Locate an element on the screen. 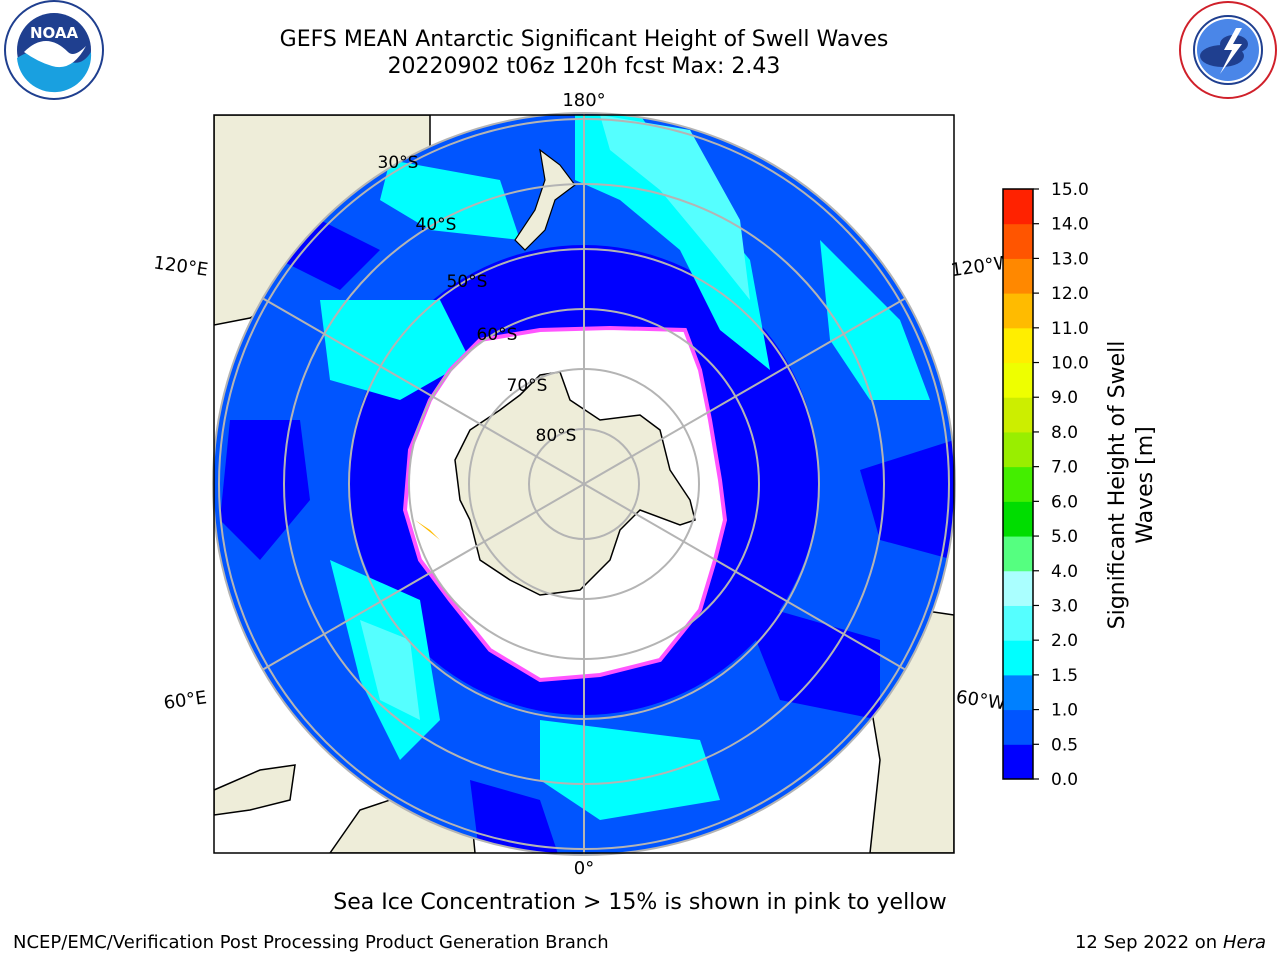  colorbar-tick-label: 8.0 is located at coordinates (1064, 433).